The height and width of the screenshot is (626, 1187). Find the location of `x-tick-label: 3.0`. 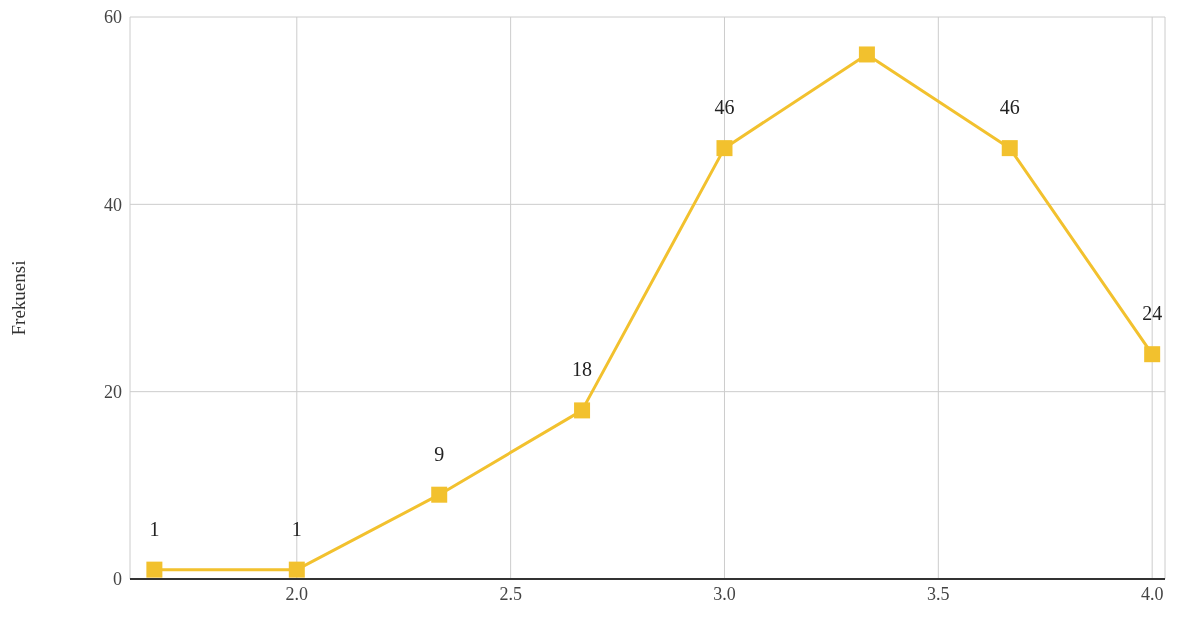

x-tick-label: 3.0 is located at coordinates (724, 593).